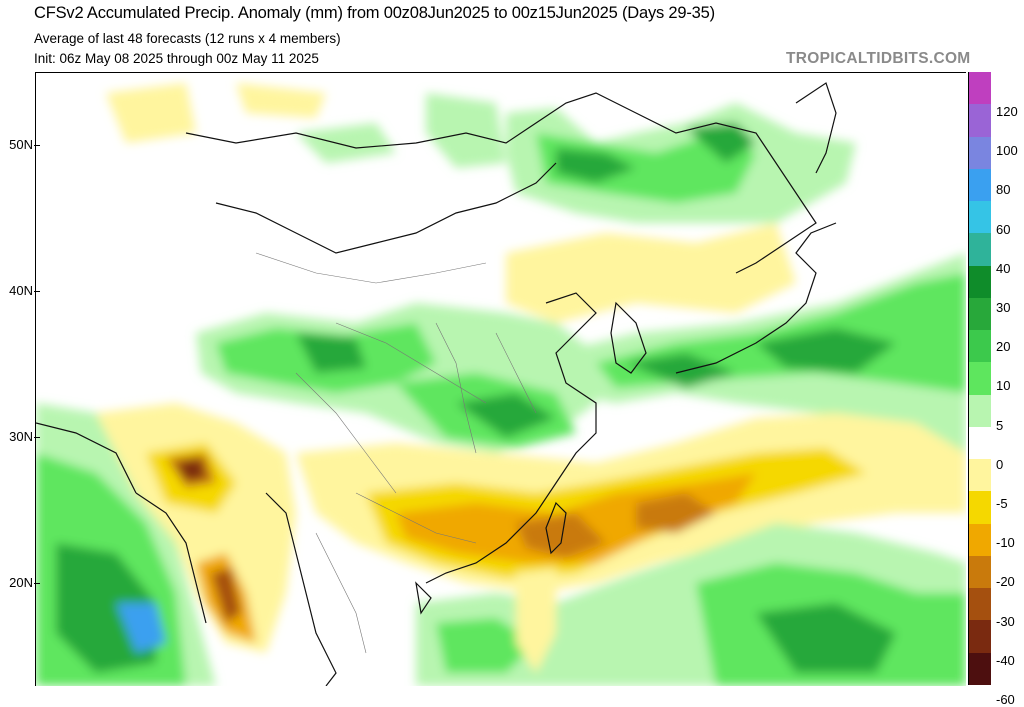  I want to click on colorbar-label: 5, so click(1000, 425).